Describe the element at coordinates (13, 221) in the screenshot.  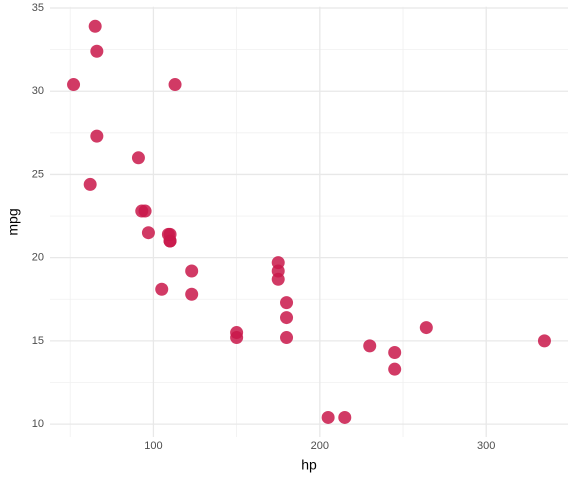
I see `y-axis-label: mpg` at that location.